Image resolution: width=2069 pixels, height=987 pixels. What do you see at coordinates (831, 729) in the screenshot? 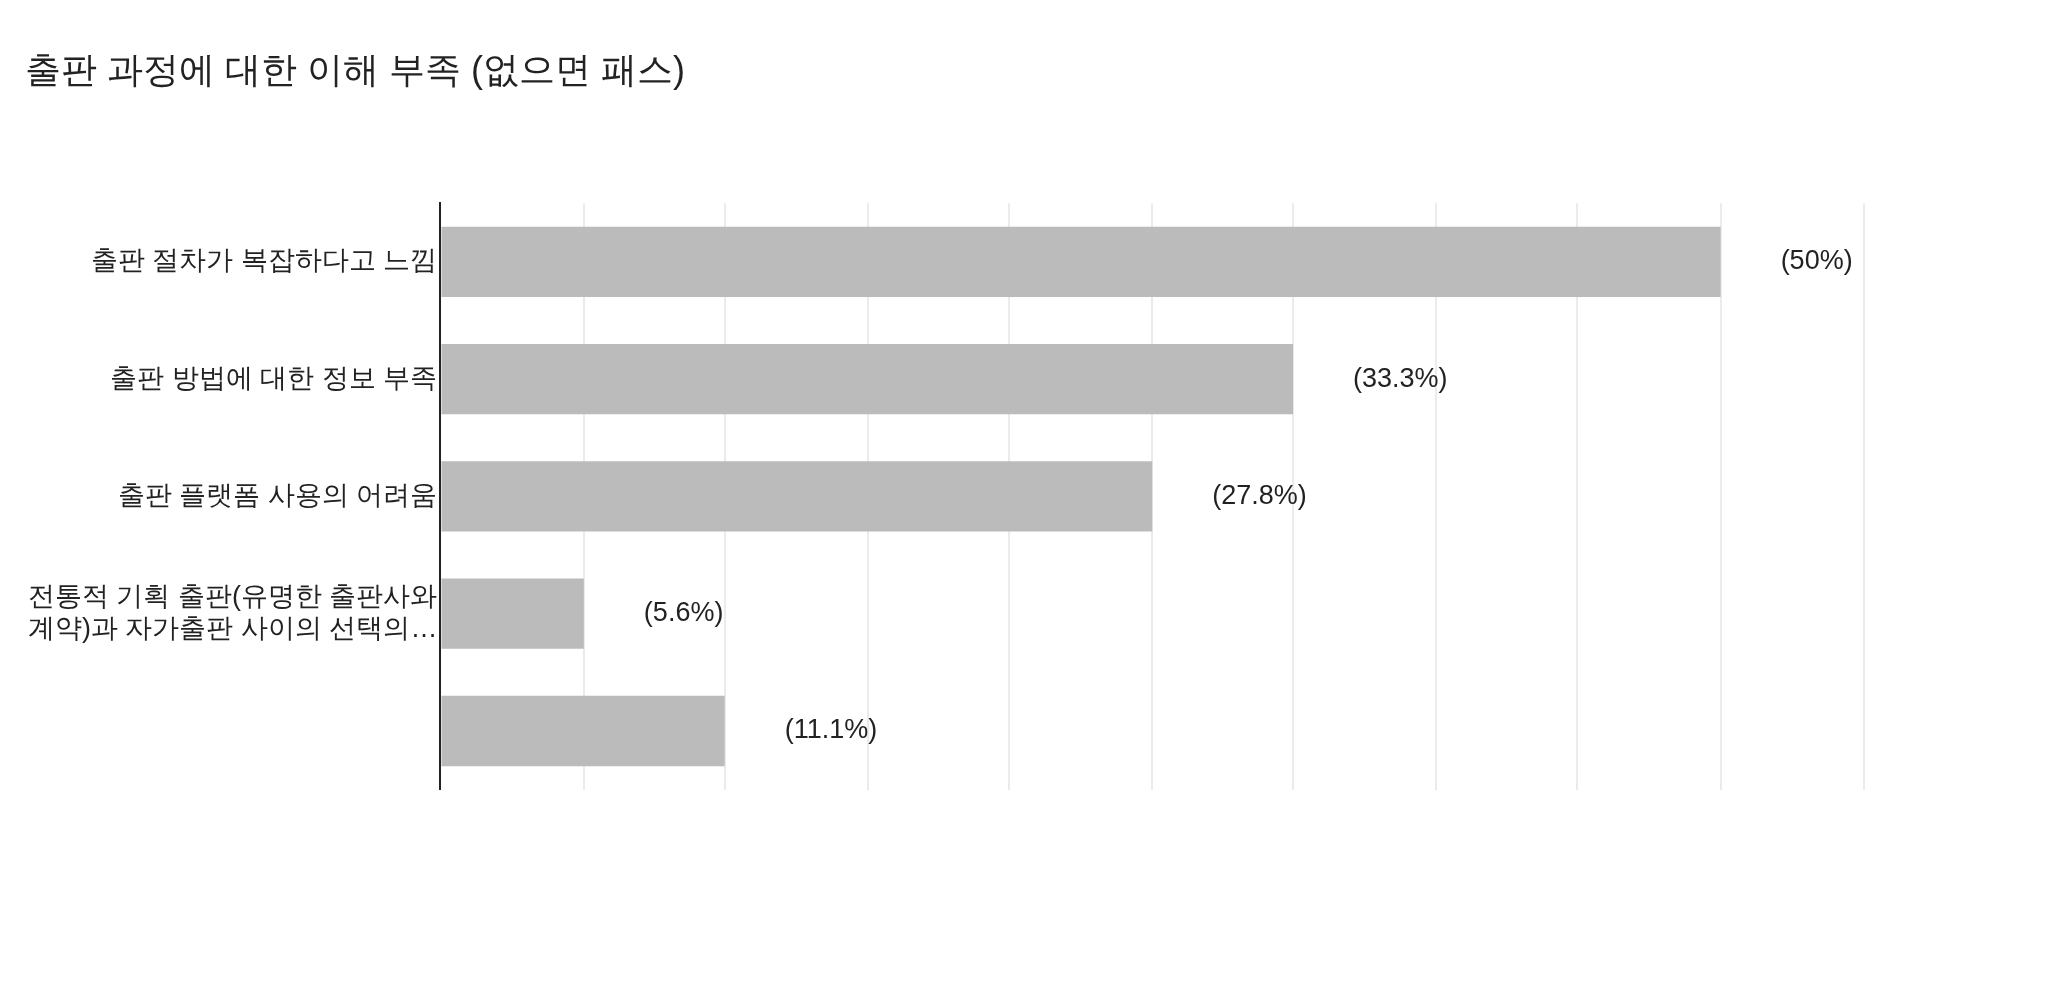
I see `data-label: (11.1%)` at bounding box center [831, 729].